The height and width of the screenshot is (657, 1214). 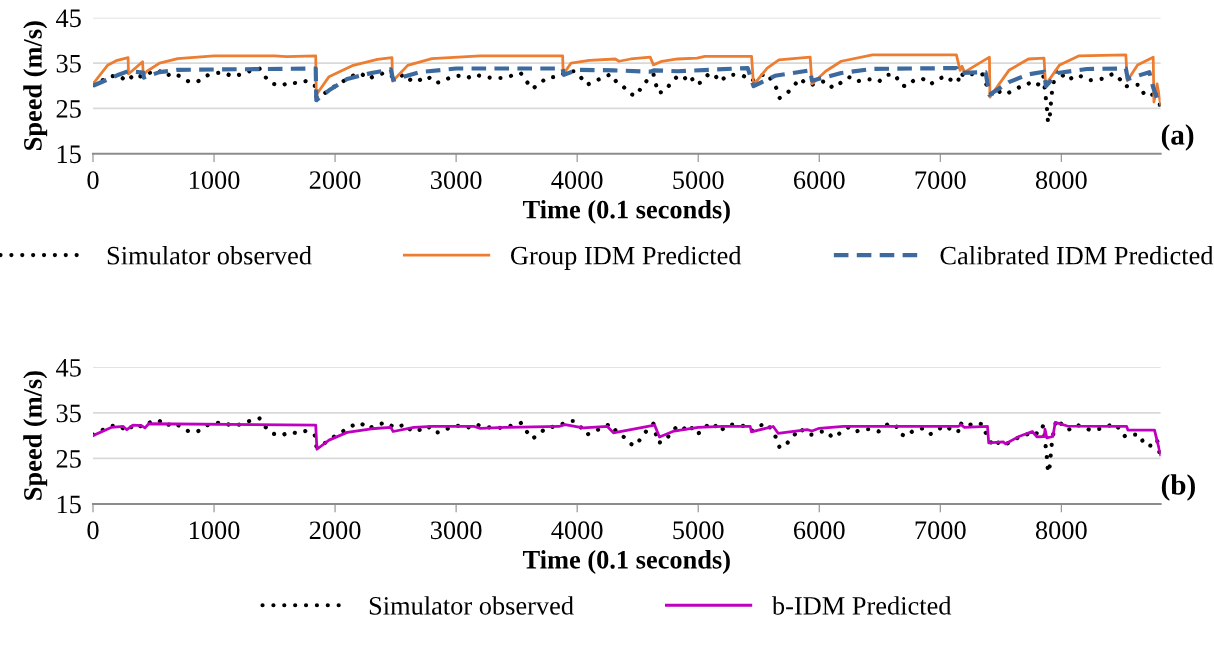 I want to click on legend-label: Calibrated IDM Predicted, so click(x=1077, y=255).